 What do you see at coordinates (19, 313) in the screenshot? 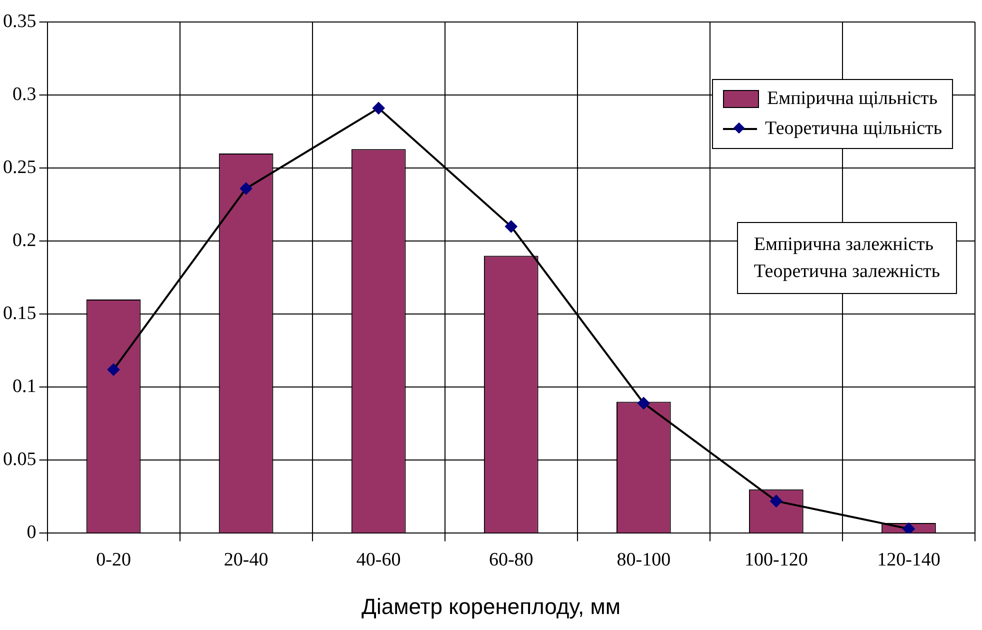
I see `y-tick-label: 0.15` at bounding box center [19, 313].